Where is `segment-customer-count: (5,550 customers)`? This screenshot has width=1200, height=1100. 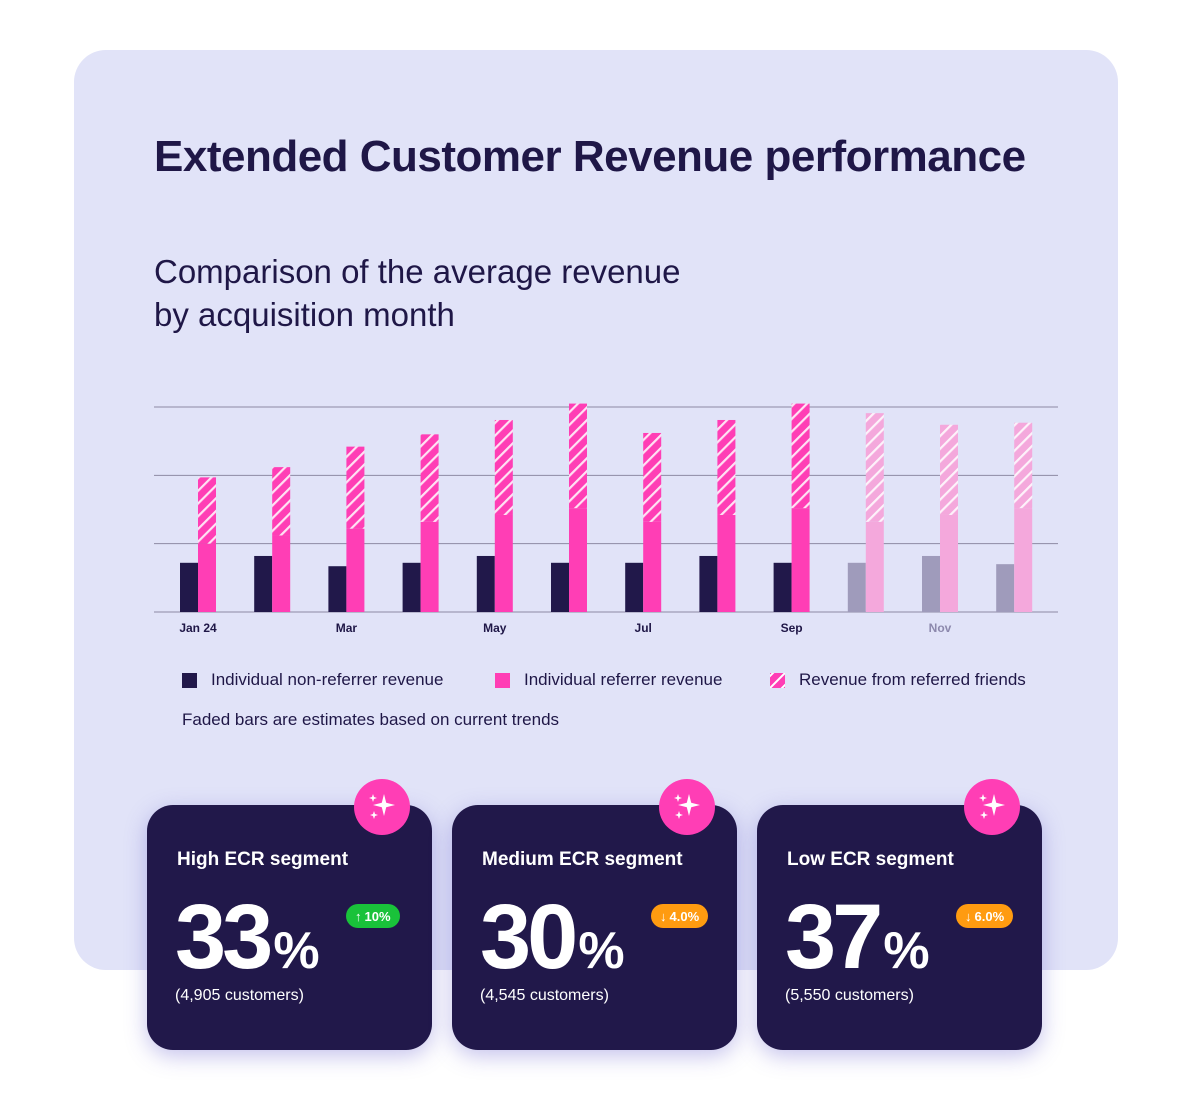
segment-customer-count: (5,550 customers) is located at coordinates (849, 995).